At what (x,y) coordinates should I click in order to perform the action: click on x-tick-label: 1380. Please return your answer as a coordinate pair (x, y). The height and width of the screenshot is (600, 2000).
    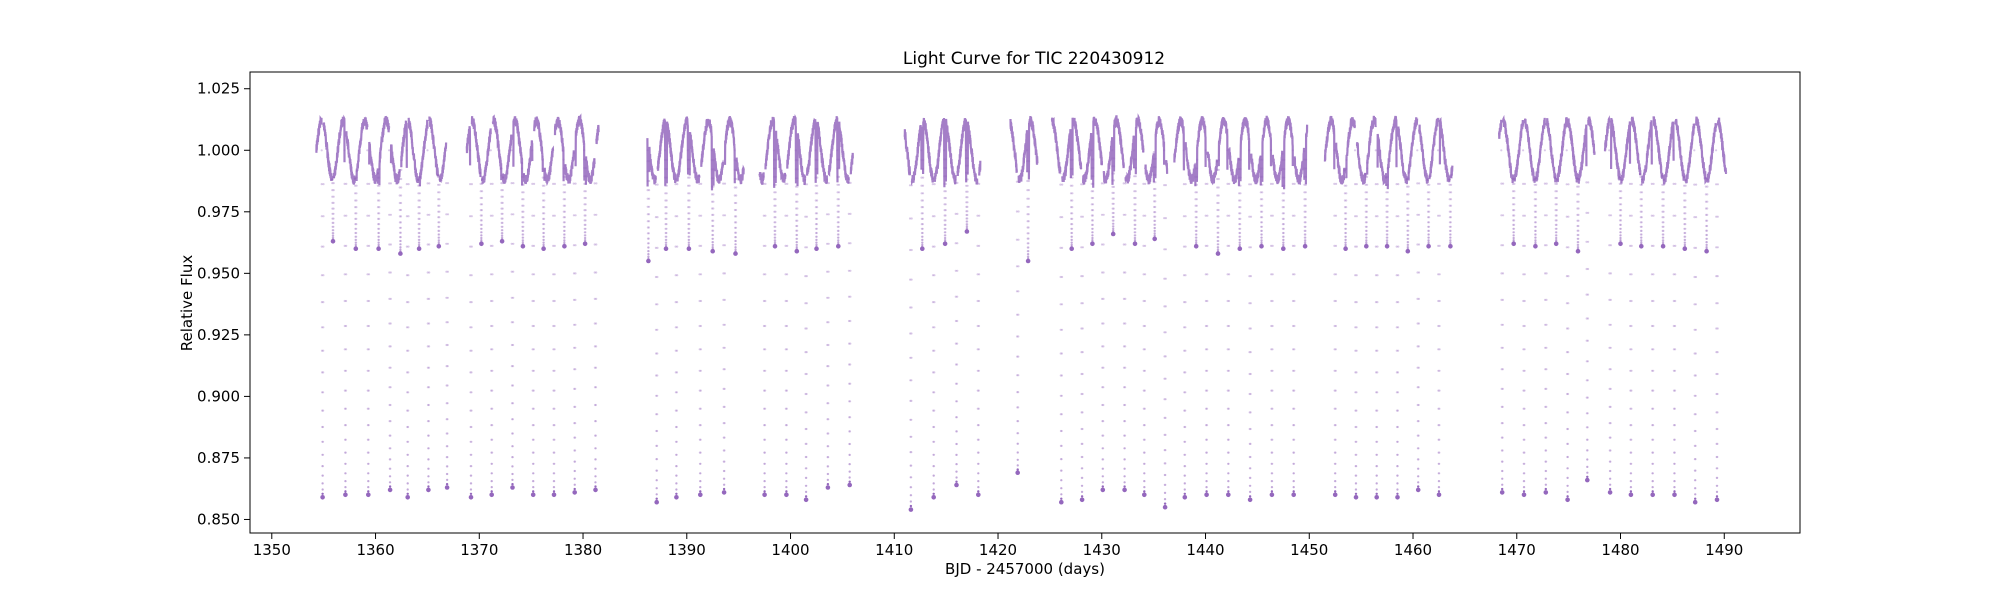
    Looking at the image, I should click on (583, 550).